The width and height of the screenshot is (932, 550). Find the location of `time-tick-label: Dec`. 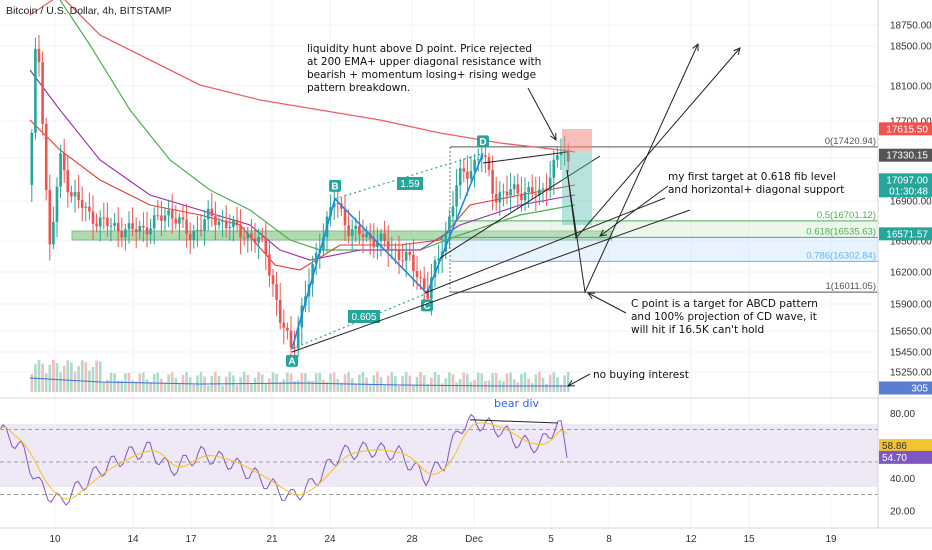

time-tick-label: Dec is located at coordinates (474, 539).